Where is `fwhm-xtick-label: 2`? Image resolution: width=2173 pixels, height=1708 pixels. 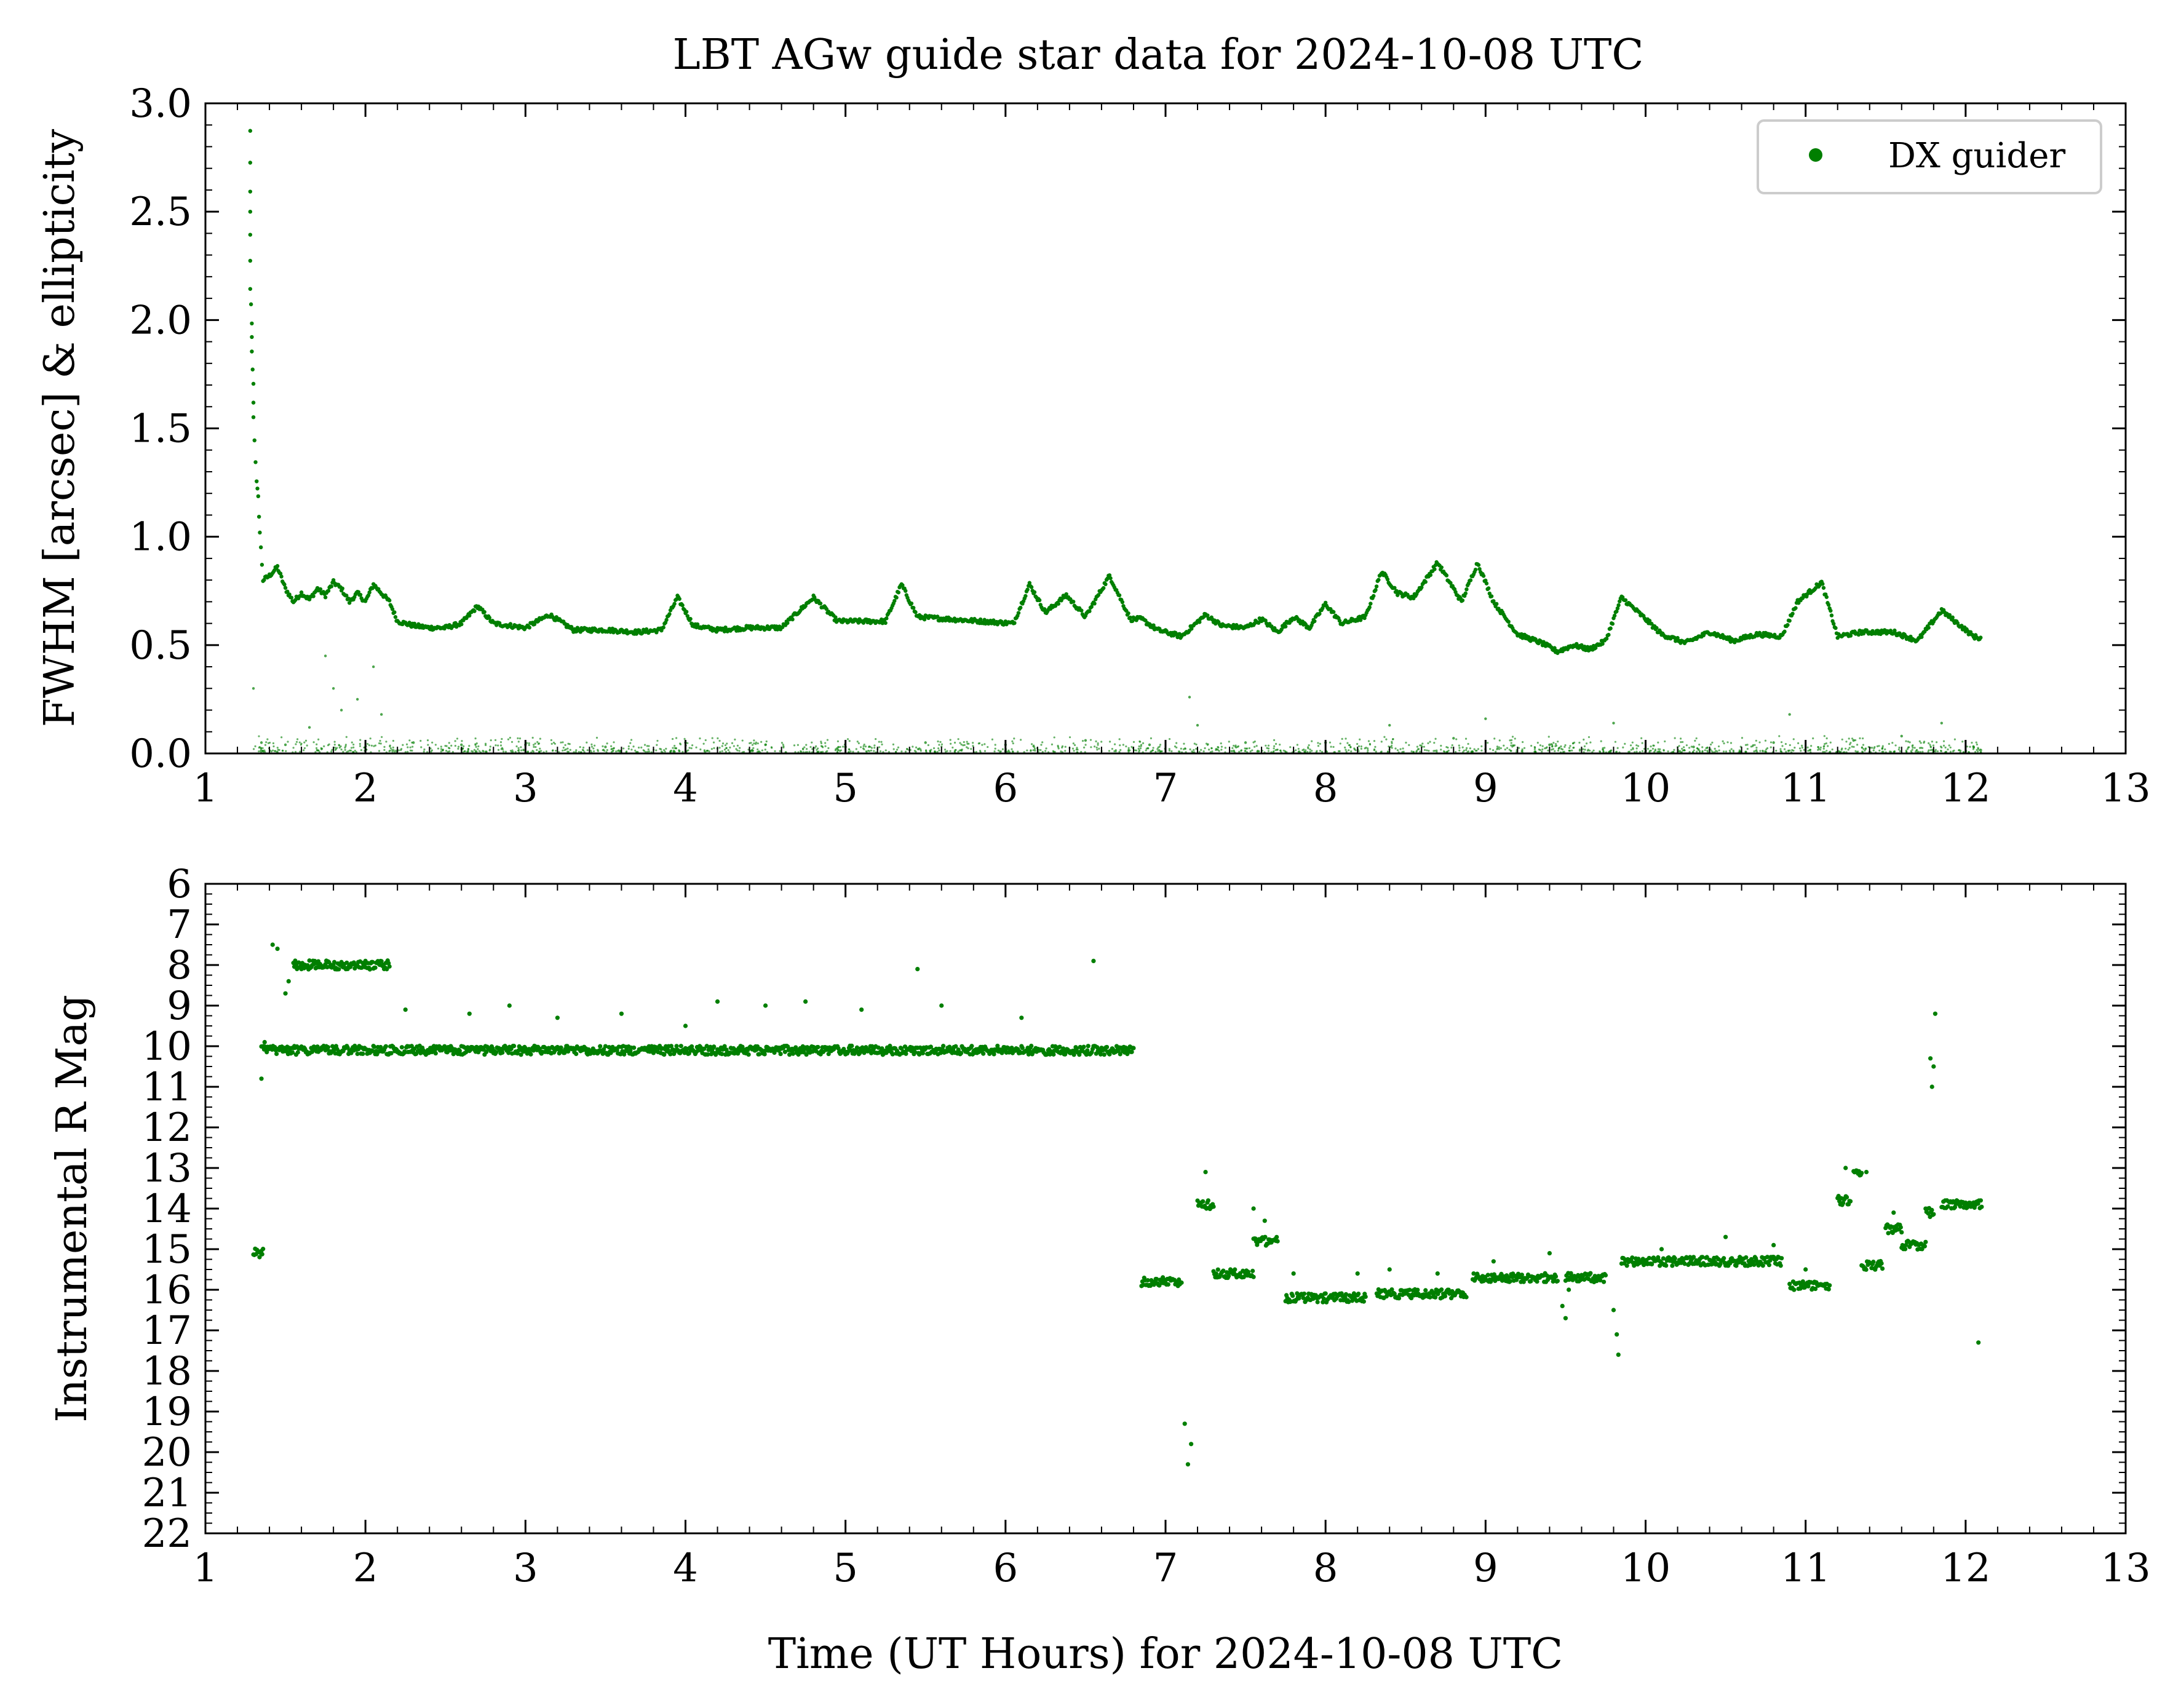
fwhm-xtick-label: 2 is located at coordinates (365, 788).